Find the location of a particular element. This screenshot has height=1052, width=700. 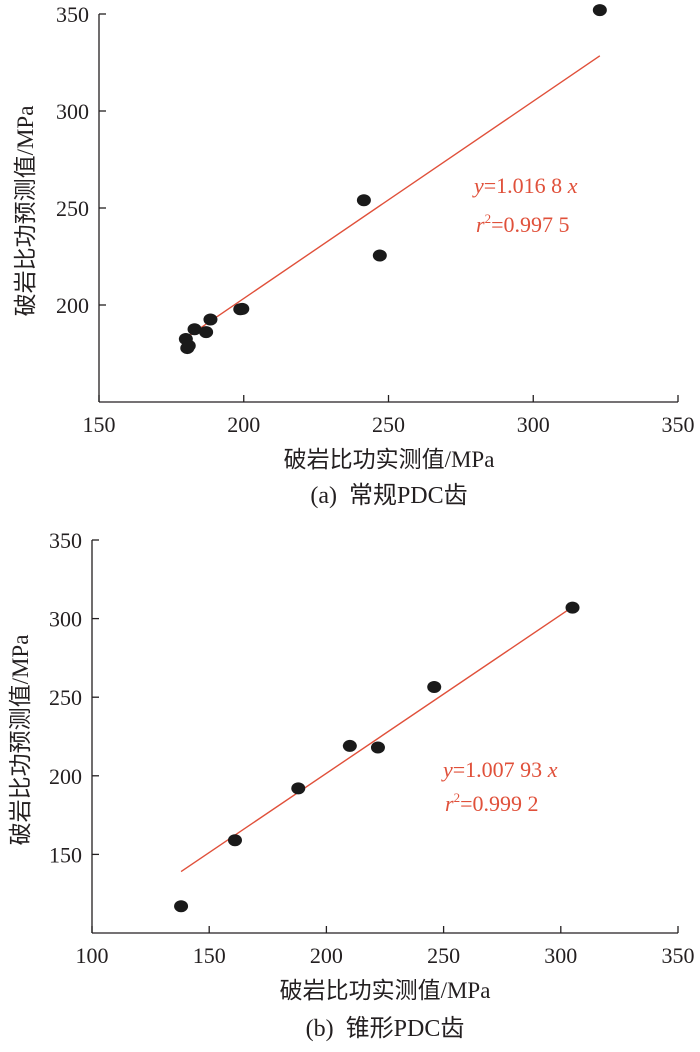

chart-a-equation-line1: y=1.016 8 x is located at coordinates (525, 185).